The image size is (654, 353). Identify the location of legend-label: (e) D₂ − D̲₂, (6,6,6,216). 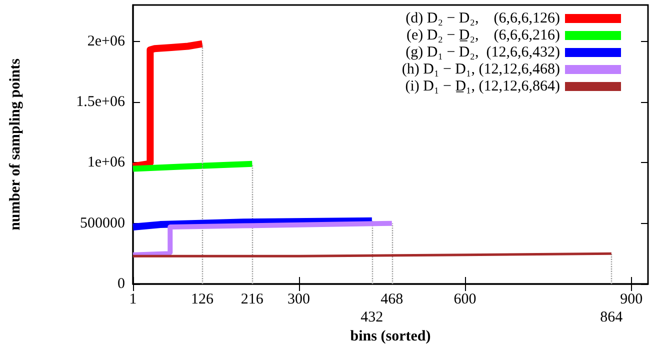
(483, 36).